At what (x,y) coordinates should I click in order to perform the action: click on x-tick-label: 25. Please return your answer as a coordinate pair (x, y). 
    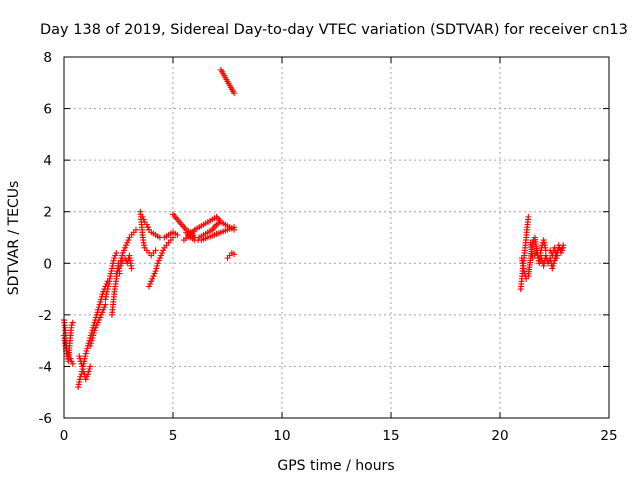
    Looking at the image, I should click on (608, 436).